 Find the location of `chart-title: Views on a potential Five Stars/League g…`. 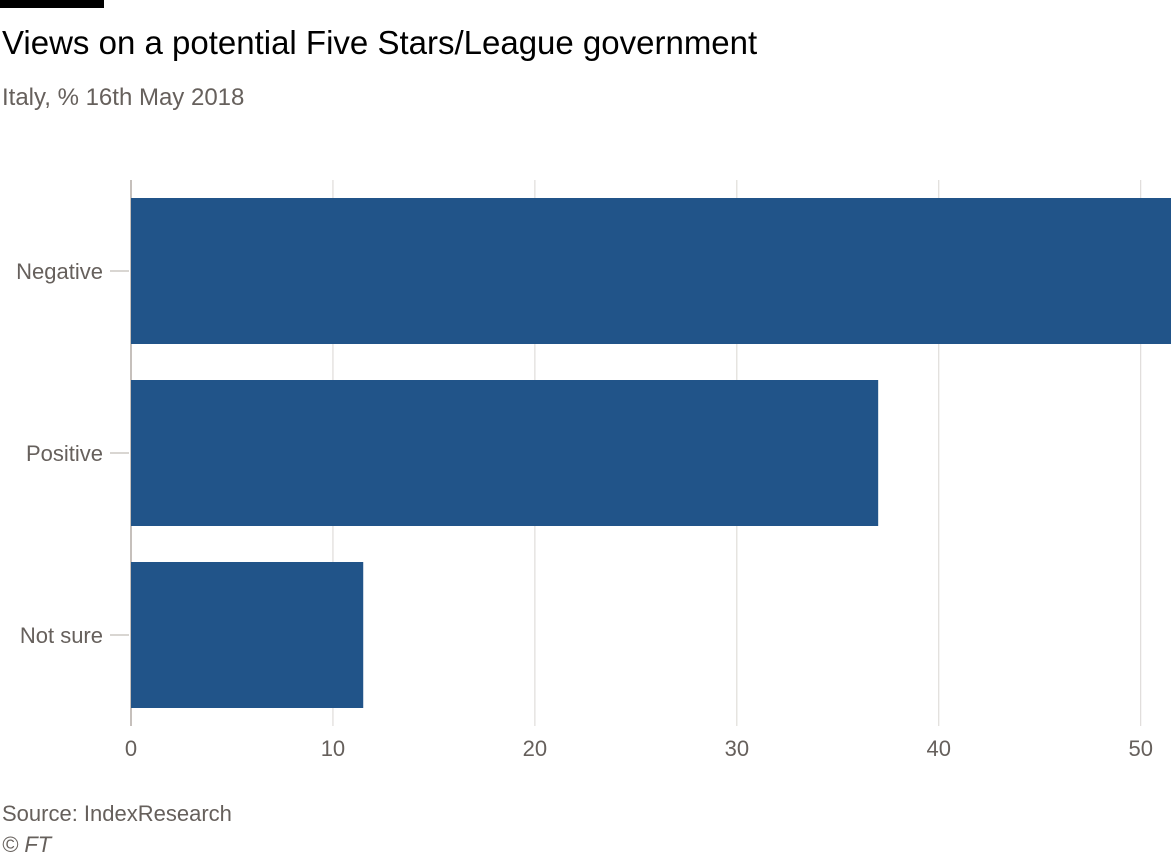

chart-title: Views on a potential Five Stars/League g… is located at coordinates (380, 42).